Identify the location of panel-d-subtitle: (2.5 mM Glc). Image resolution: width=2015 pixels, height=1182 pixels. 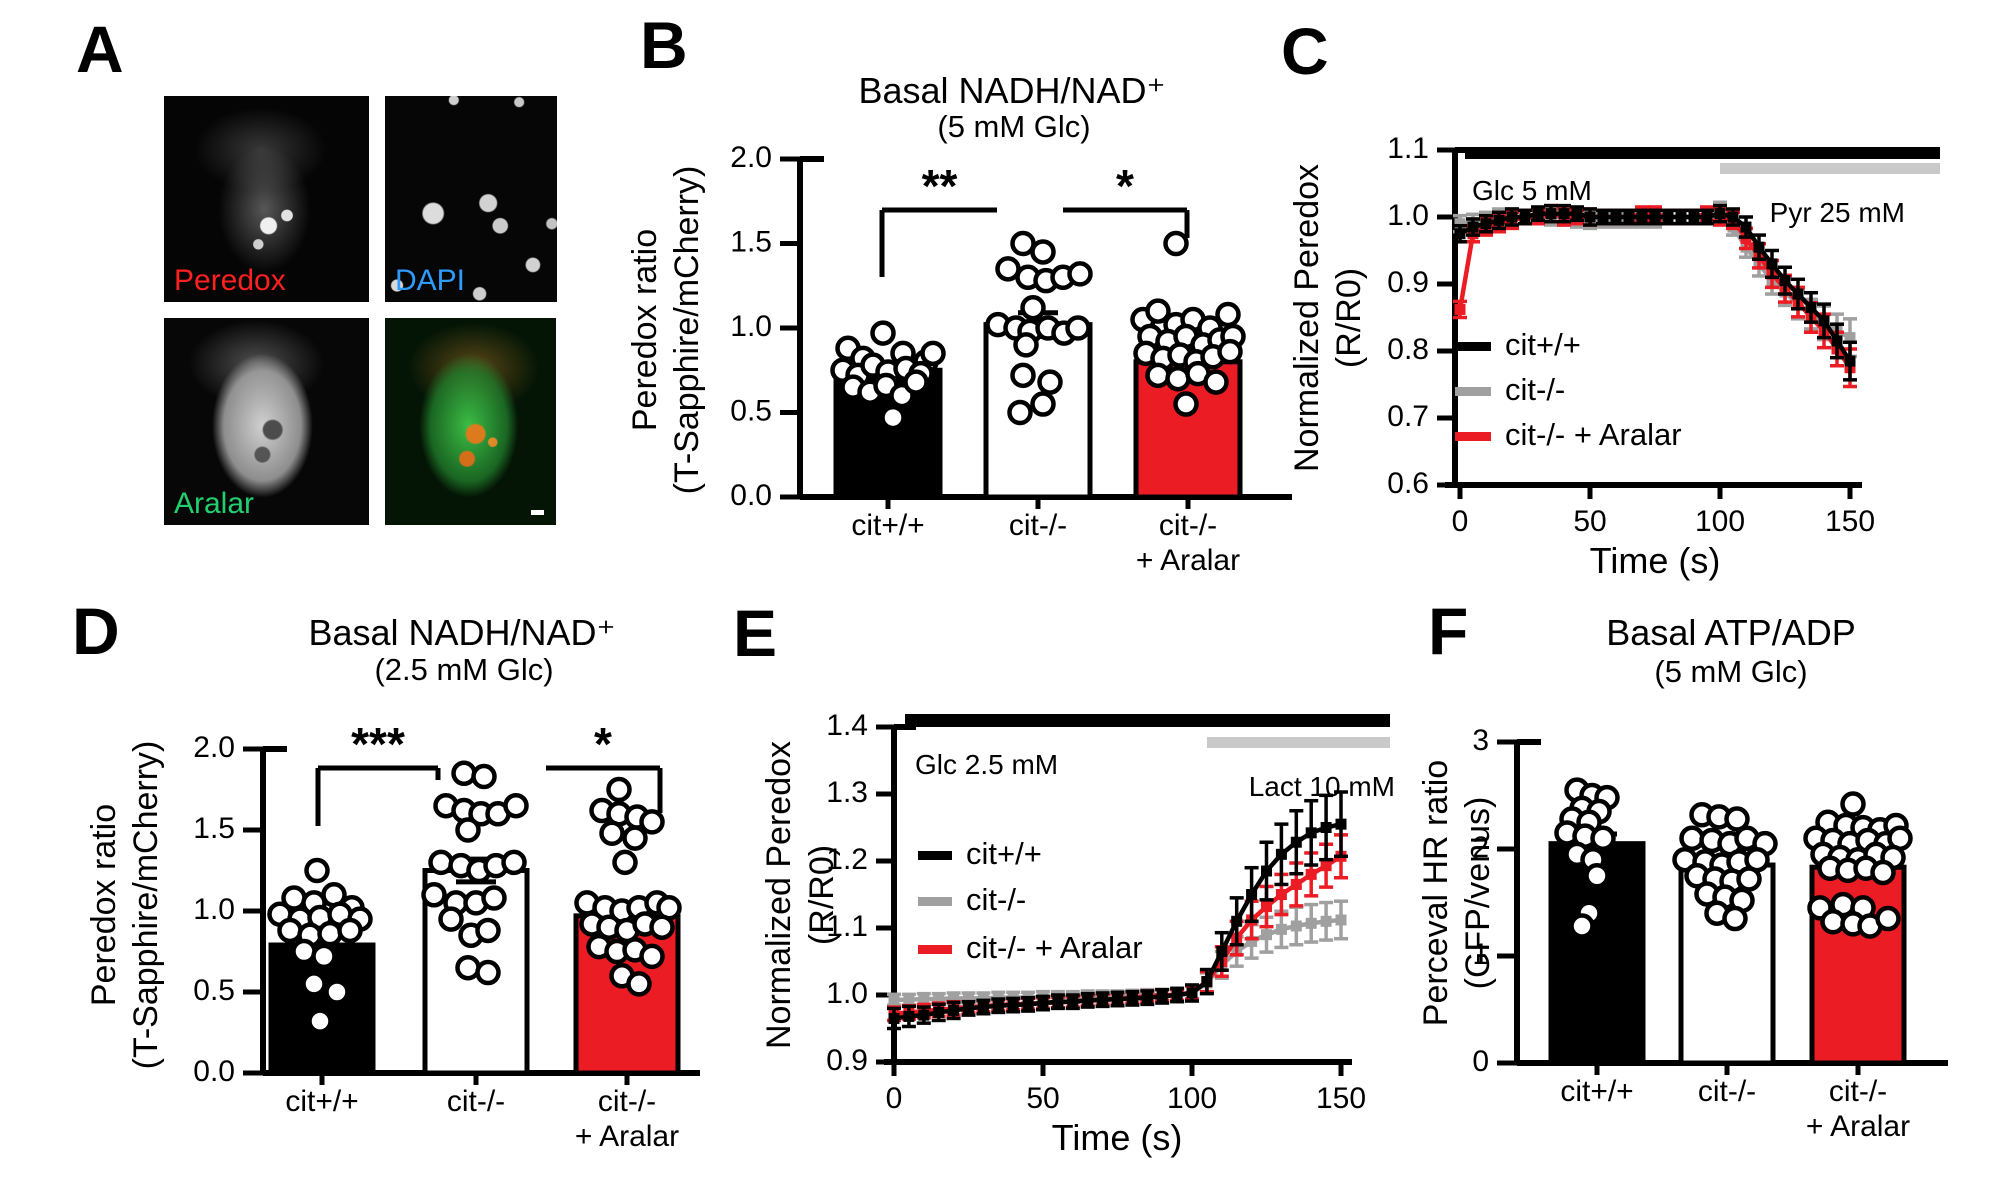
(464, 669).